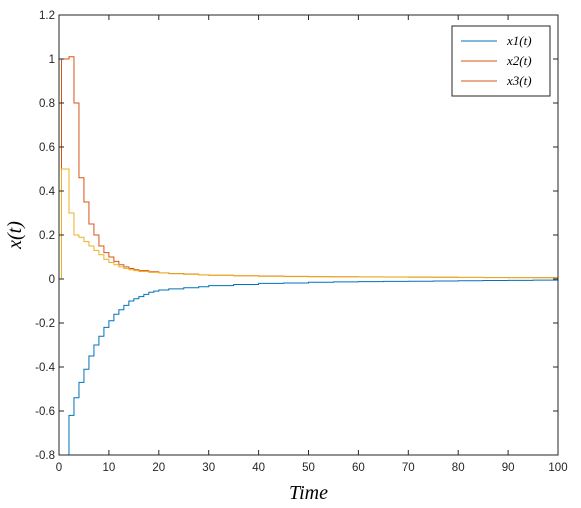 This screenshot has width=581, height=508. Describe the element at coordinates (45, 412) in the screenshot. I see `y-tick-label: -0.6` at that location.